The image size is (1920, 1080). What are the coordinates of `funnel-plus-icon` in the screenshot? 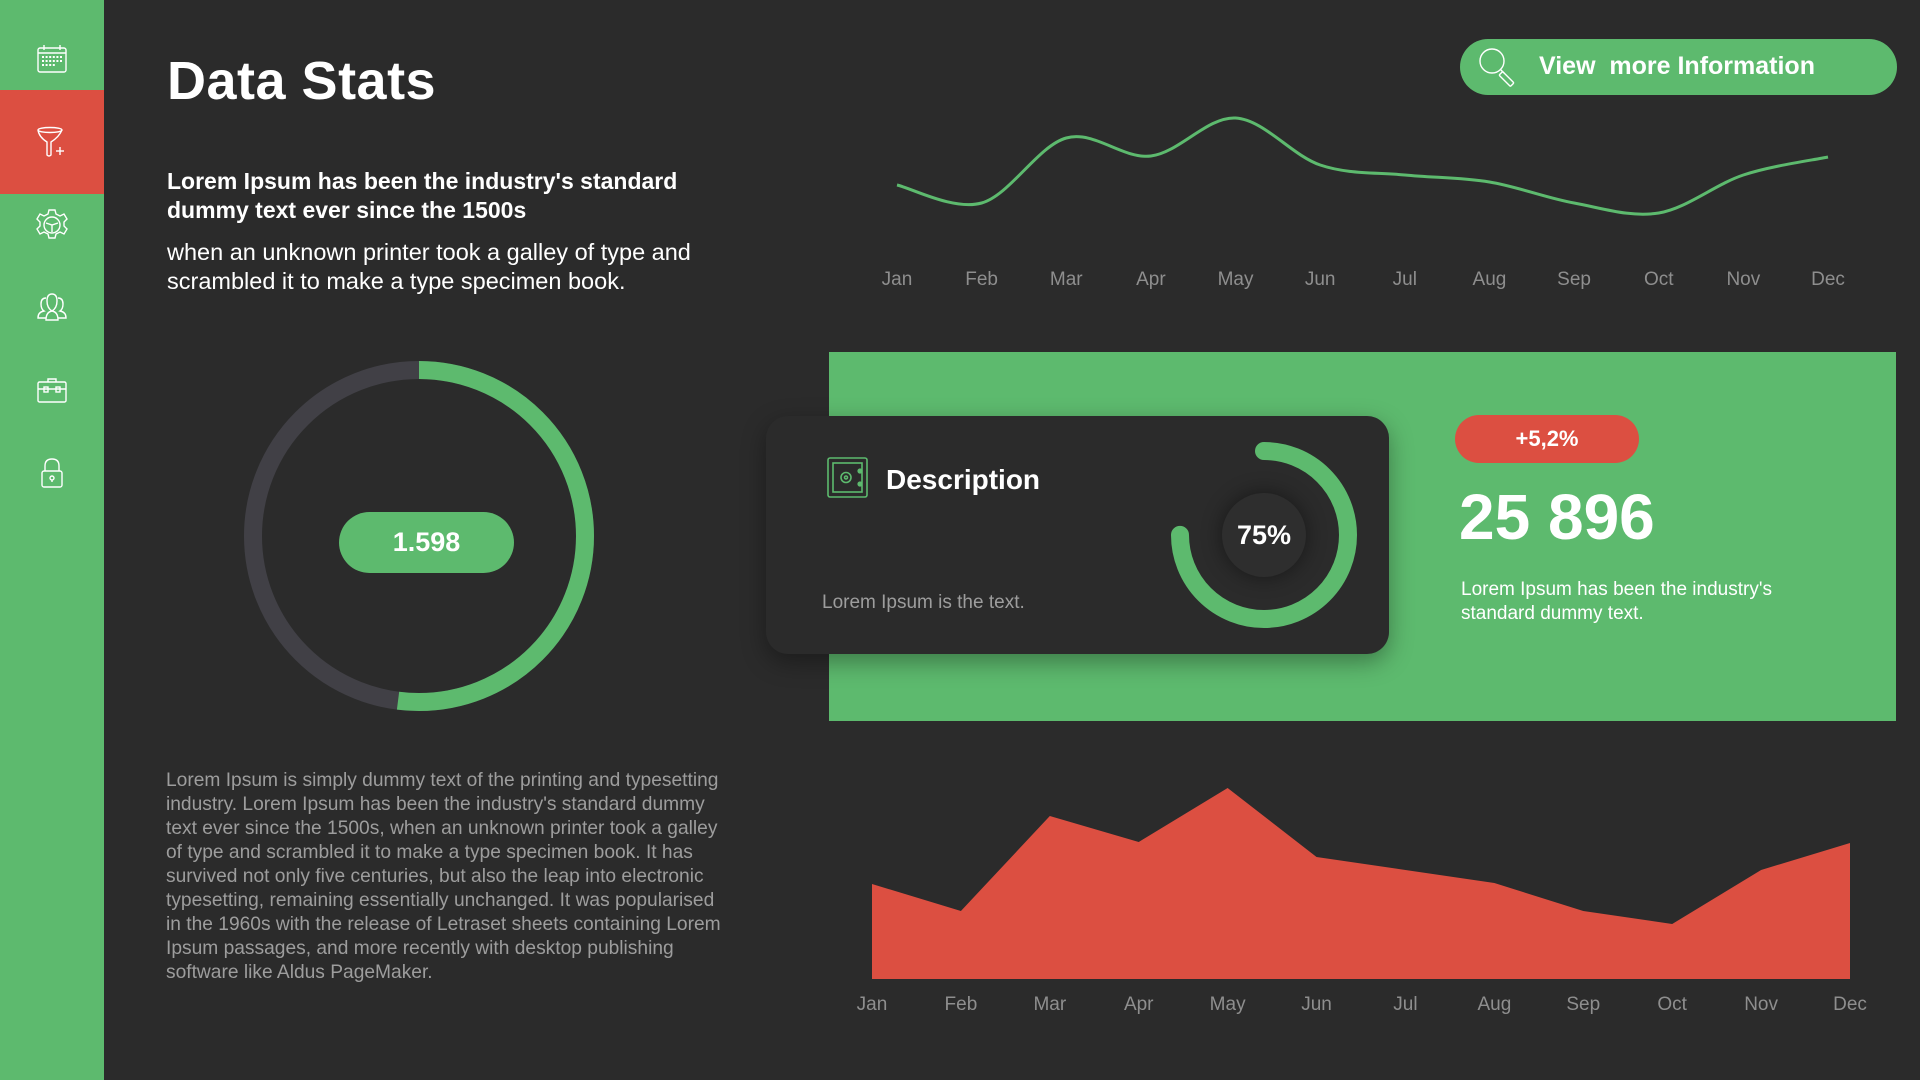 It's located at (50, 141).